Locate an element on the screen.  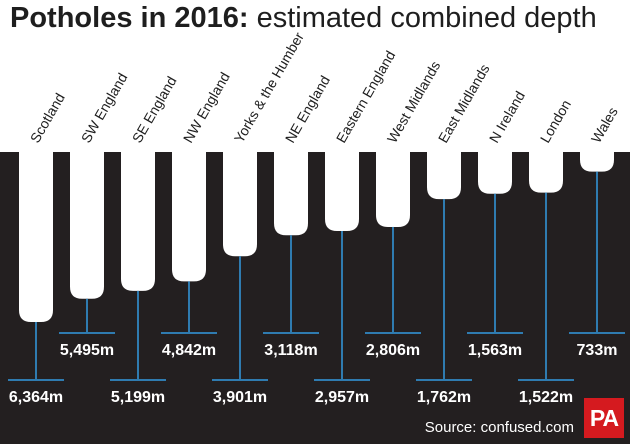
value-label: 4,842m is located at coordinates (189, 350).